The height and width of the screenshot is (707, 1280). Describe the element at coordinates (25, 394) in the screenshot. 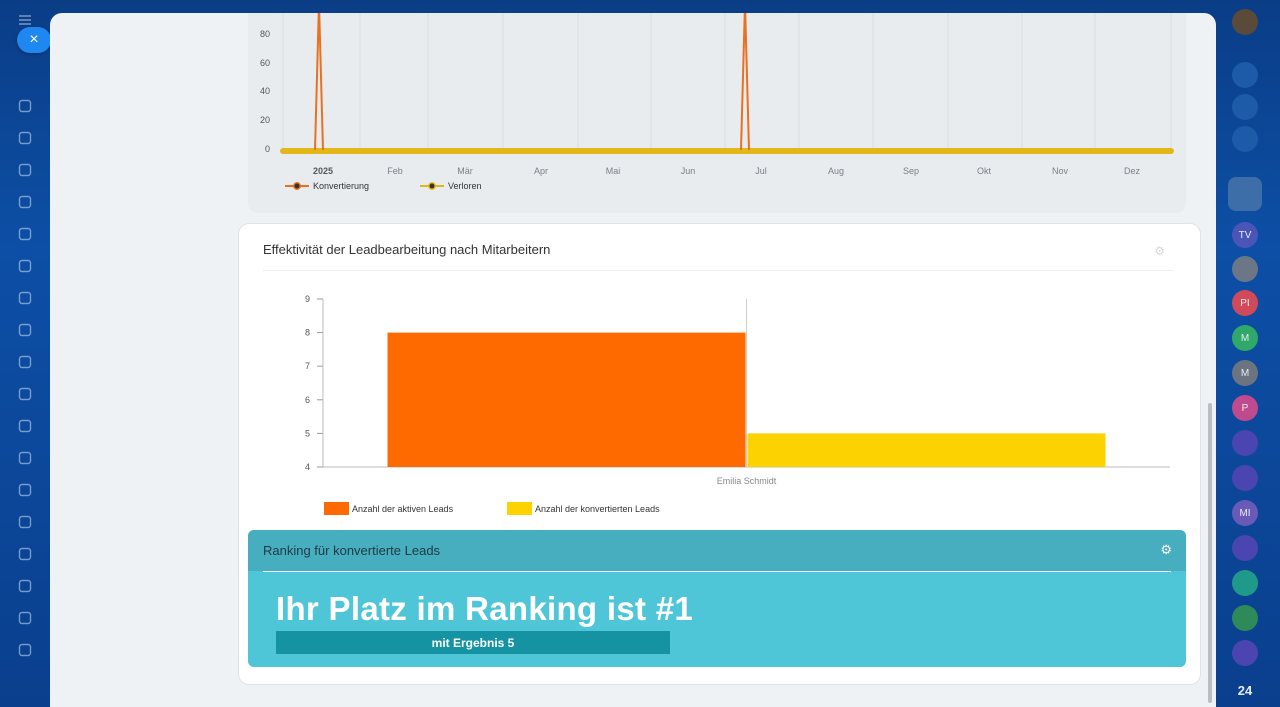

I see `analytics-icon` at that location.